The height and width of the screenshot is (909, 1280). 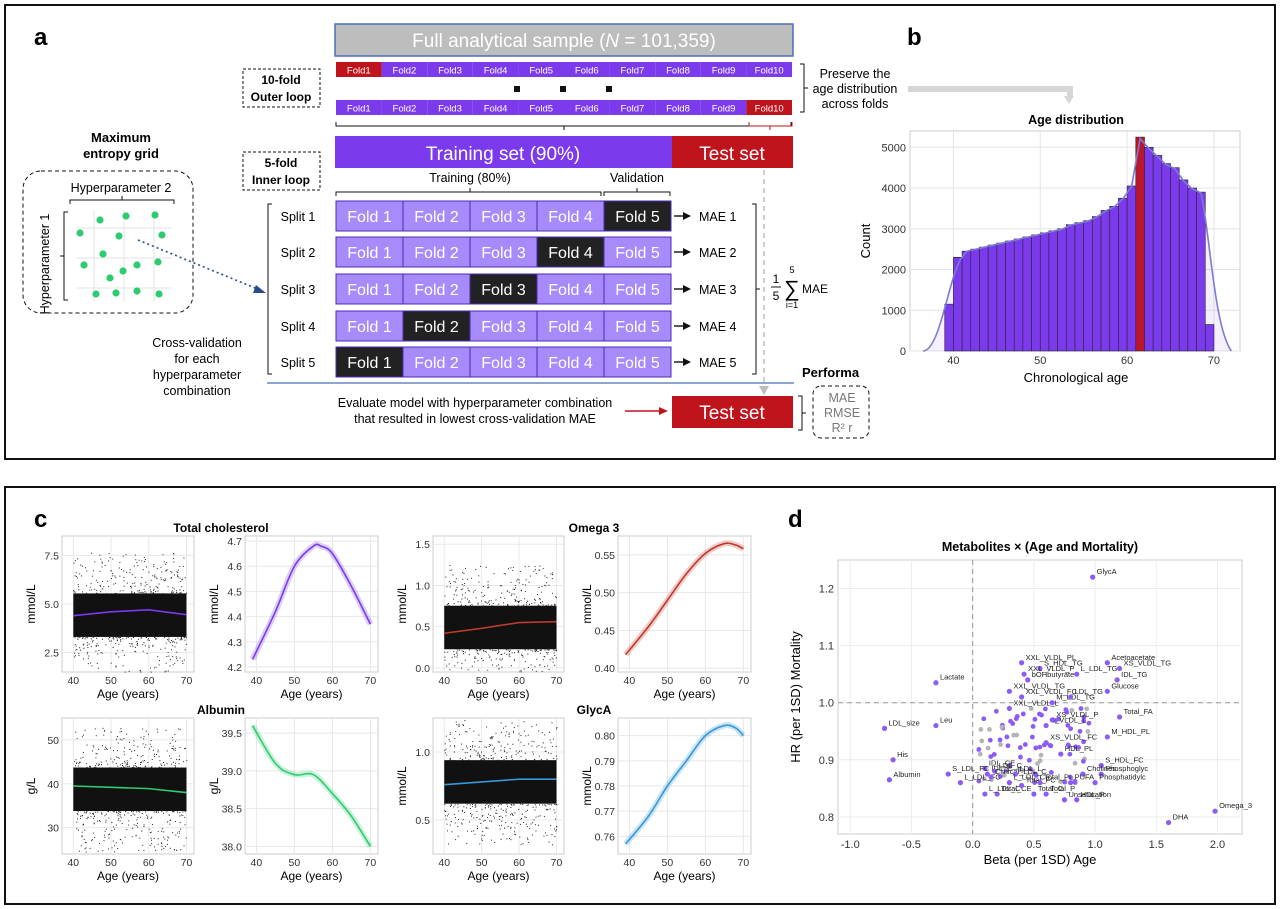 I want to click on point-label: Total_P, so click(x=1062, y=788).